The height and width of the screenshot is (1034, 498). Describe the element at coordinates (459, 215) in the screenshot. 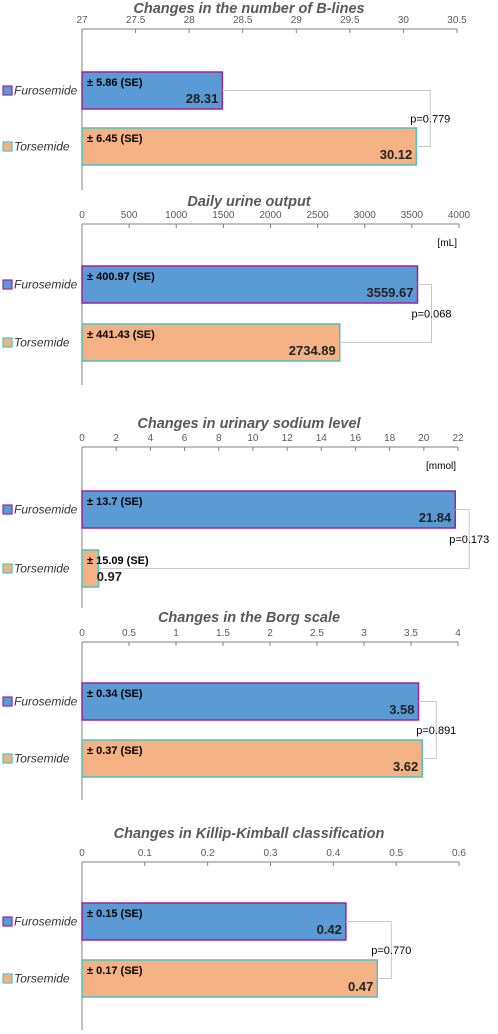

I see `x-tick-label: 4000` at that location.